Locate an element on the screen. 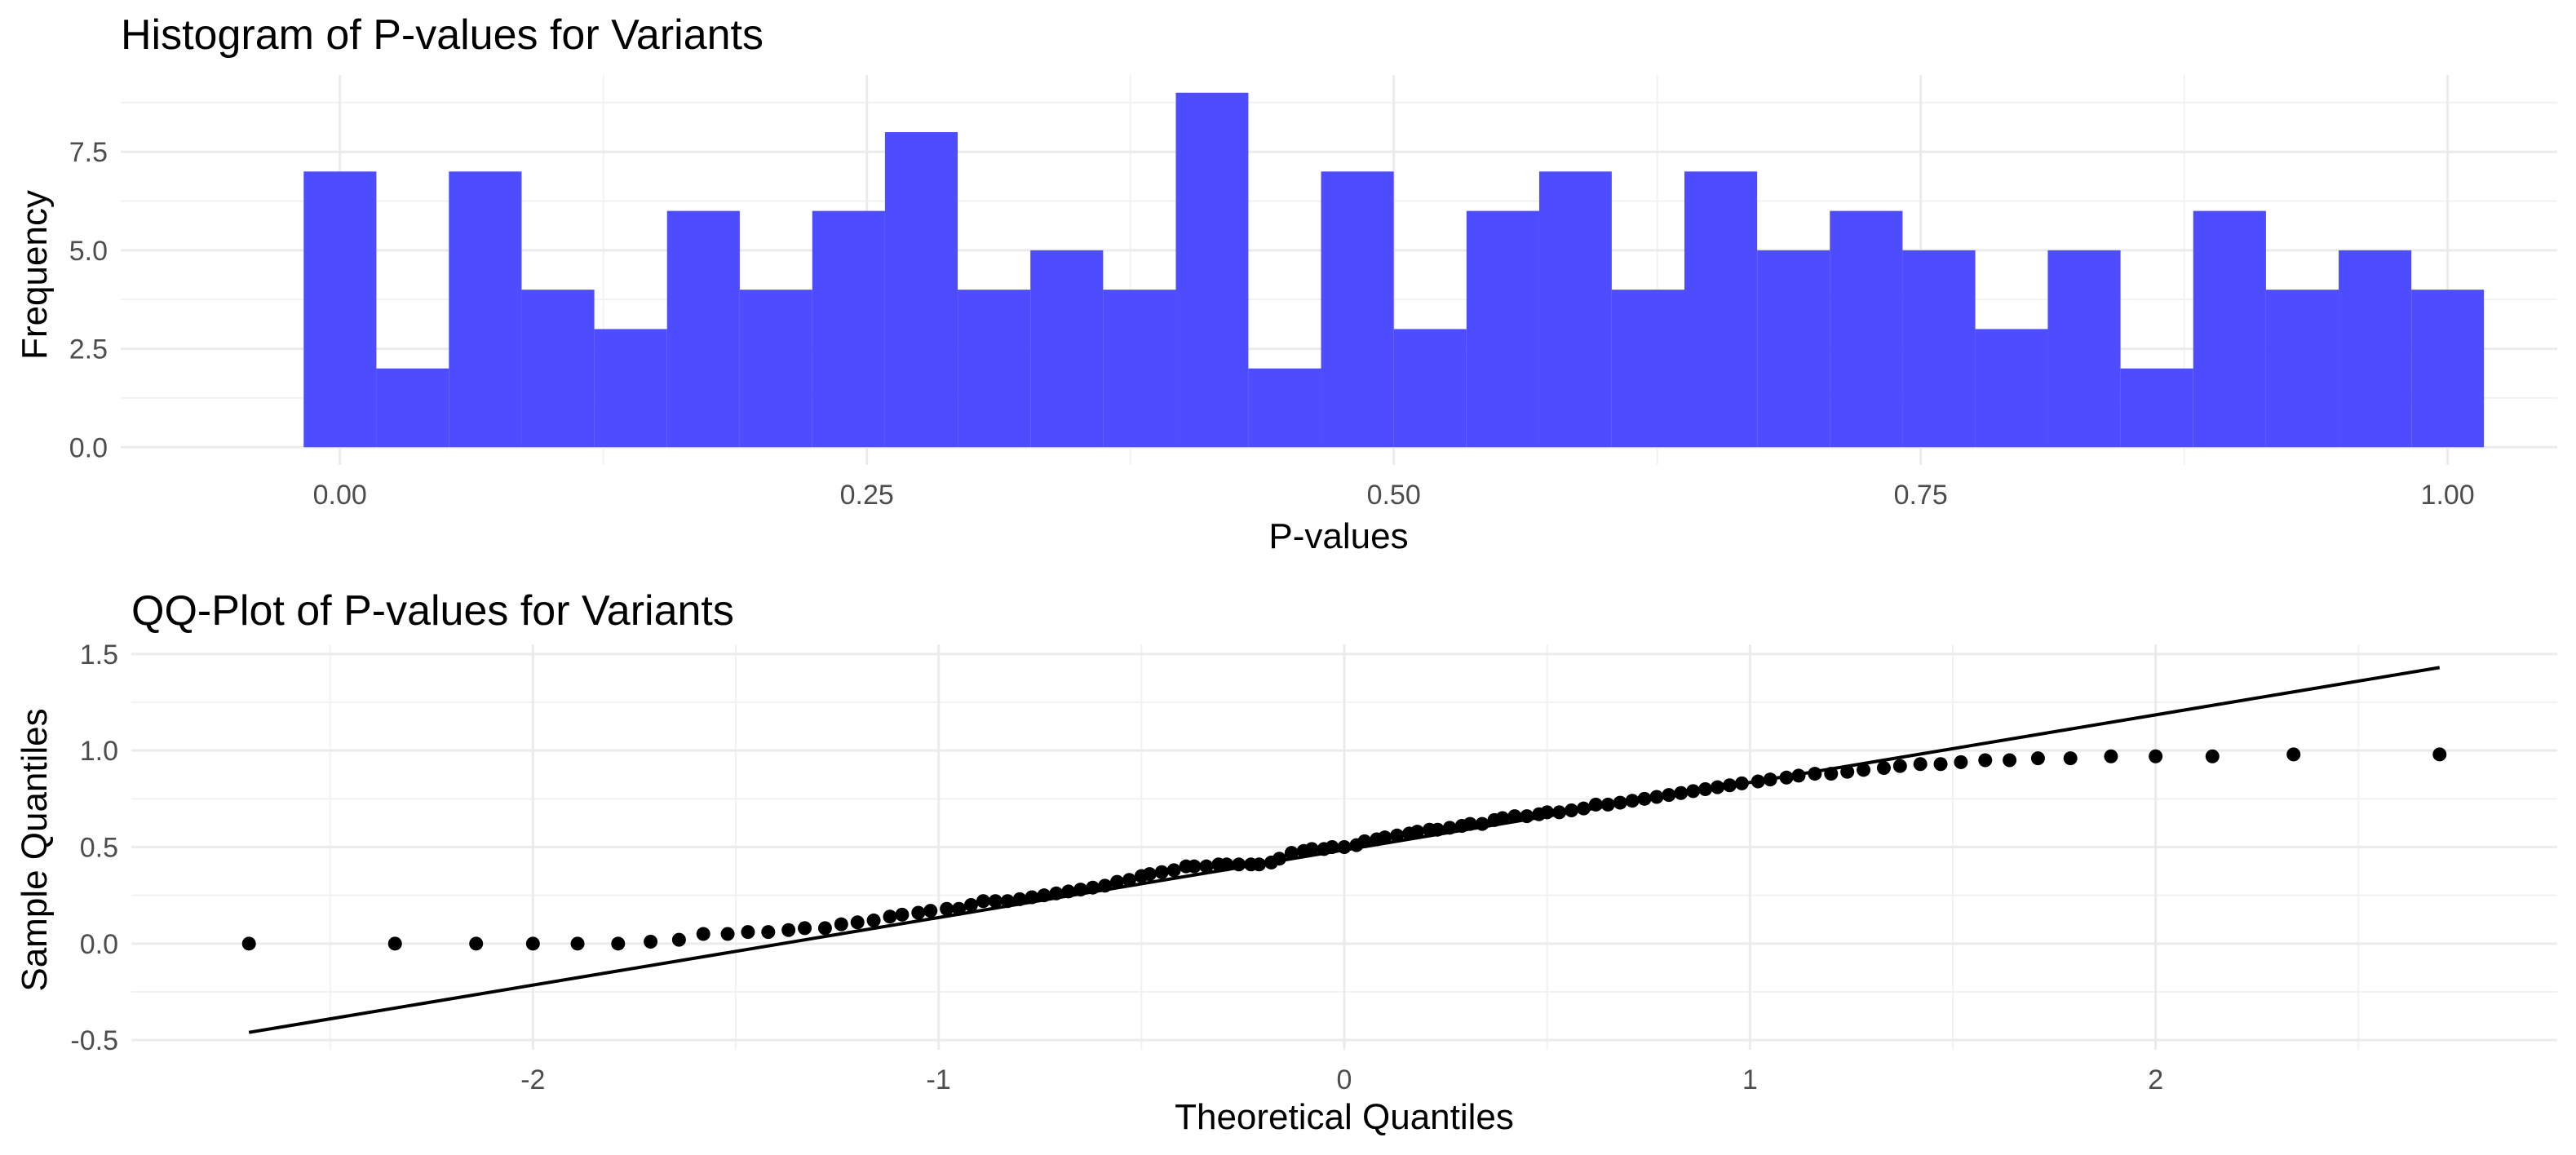 Image resolution: width=2576 pixels, height=1155 pixels. qq-x-axis-label: Theoretical Quantiles is located at coordinates (1344, 1117).